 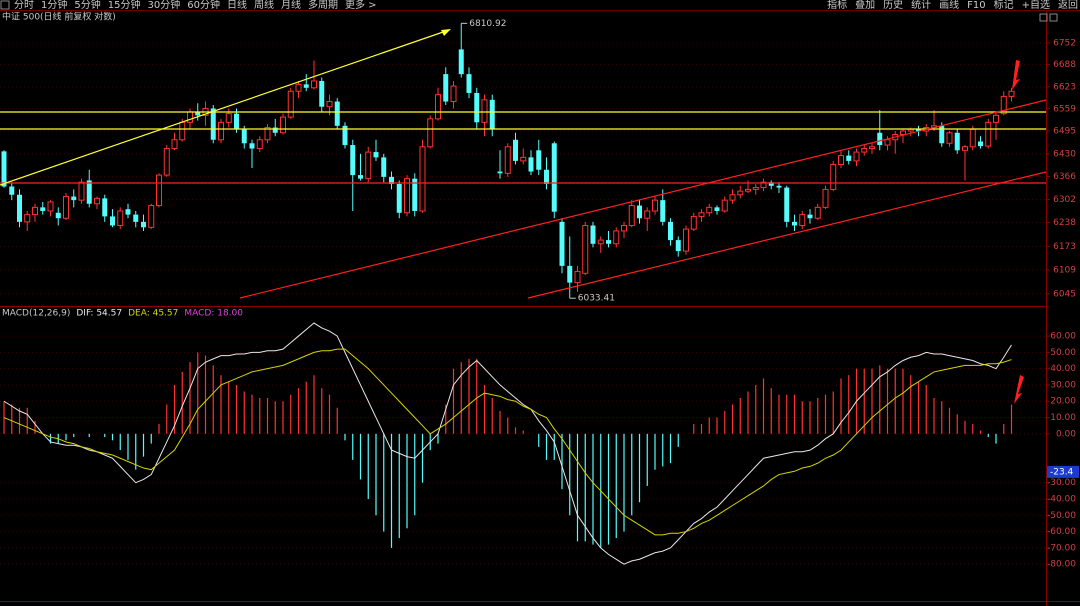 What do you see at coordinates (1064, 132) in the screenshot?
I see `y-tick-label: 6495` at bounding box center [1064, 132].